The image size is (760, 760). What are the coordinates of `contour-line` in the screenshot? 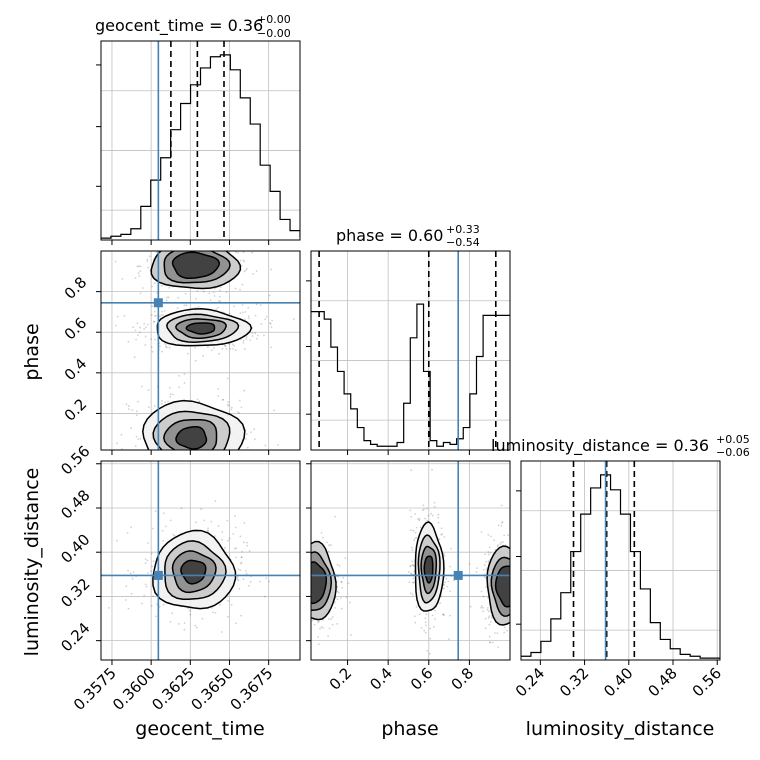 It's located at (196, 265).